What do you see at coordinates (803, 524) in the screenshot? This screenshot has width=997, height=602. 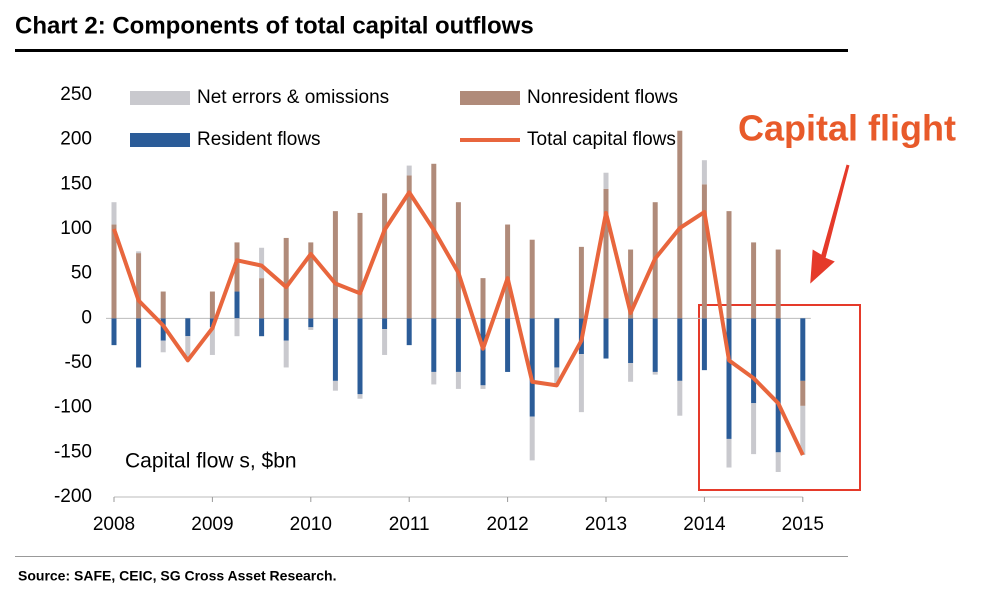 I see `x-tick-label: 2015` at bounding box center [803, 524].